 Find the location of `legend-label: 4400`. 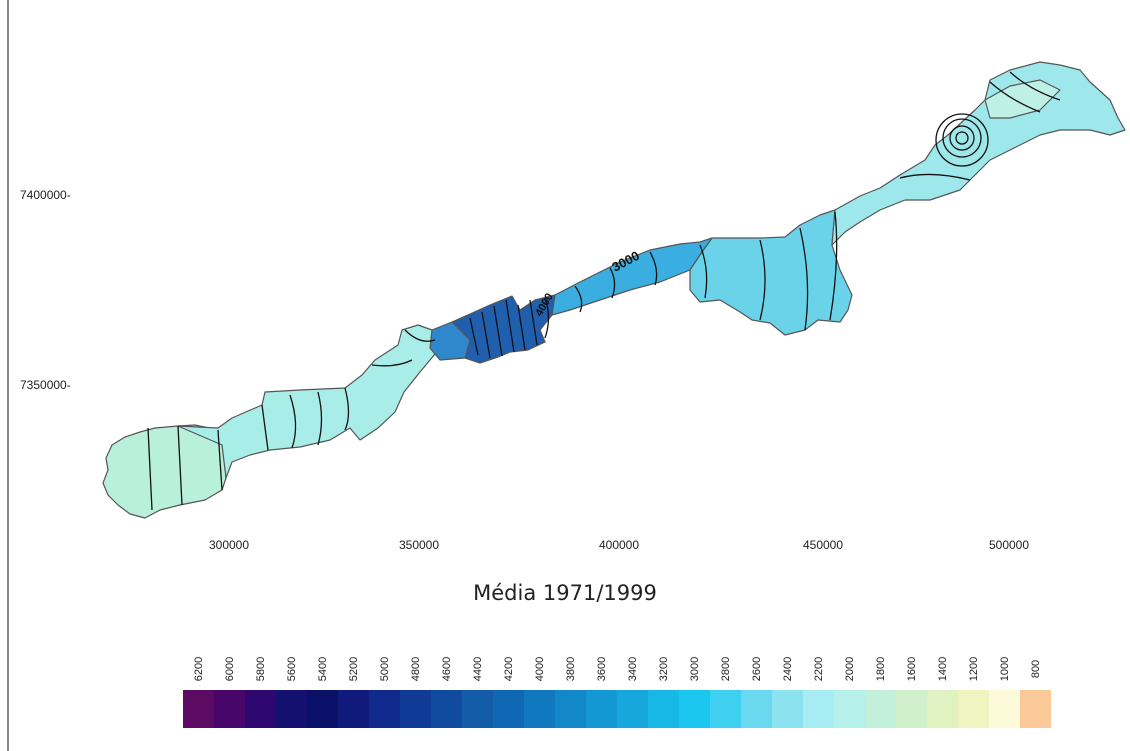

legend-label: 4400 is located at coordinates (477, 669).